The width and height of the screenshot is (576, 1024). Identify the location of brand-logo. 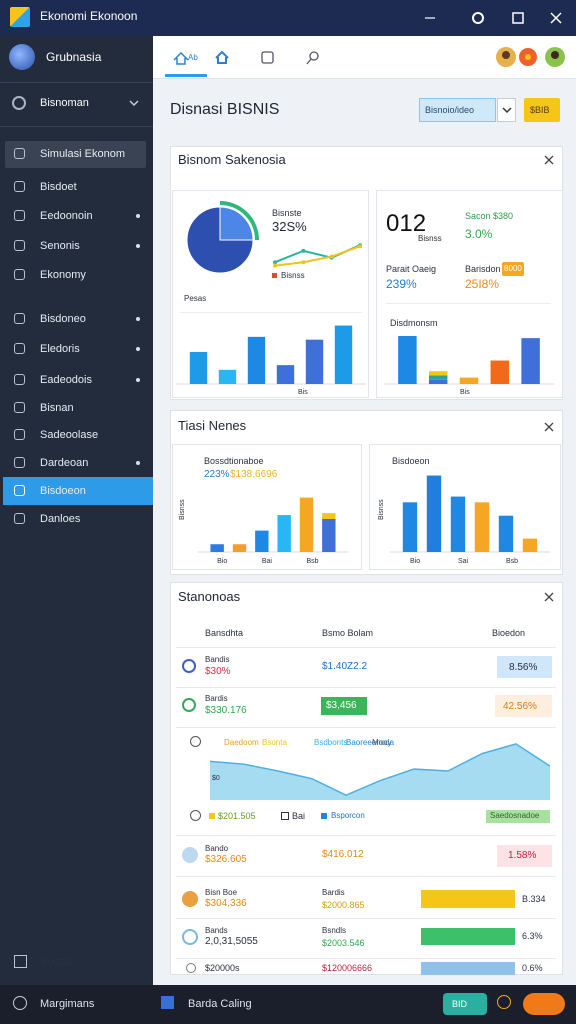
(22, 57).